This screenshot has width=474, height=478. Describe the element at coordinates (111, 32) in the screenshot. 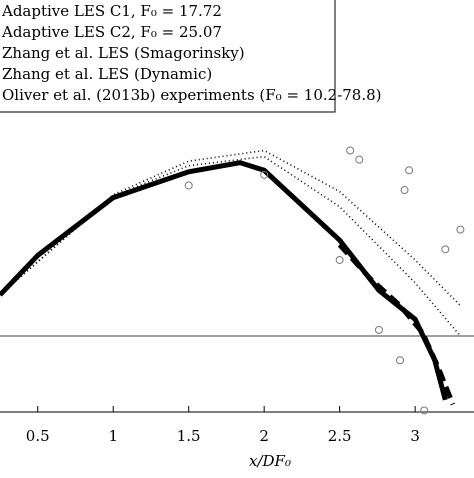

I see `legend-label: Adaptive LES C2, F₀ = 25.07` at that location.